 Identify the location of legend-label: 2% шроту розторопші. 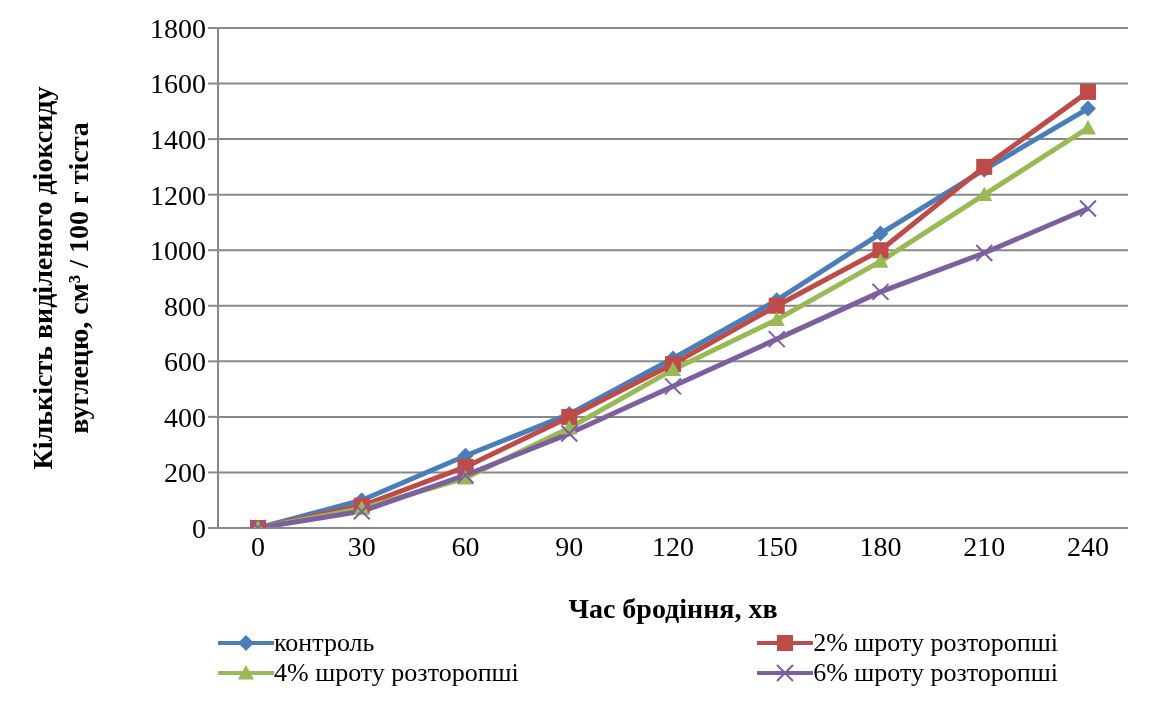
(935, 643).